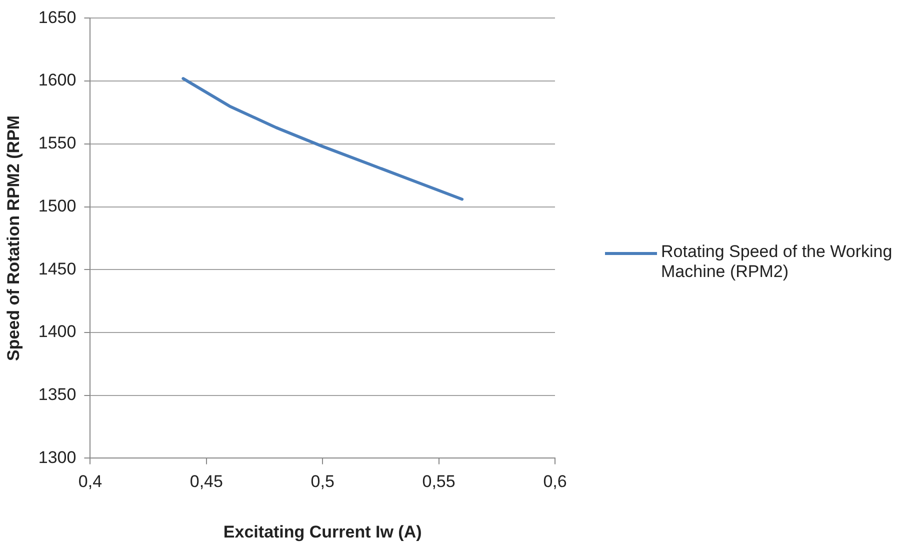 This screenshot has height=547, width=898. Describe the element at coordinates (322, 482) in the screenshot. I see `x-tick-label: 0,5` at that location.